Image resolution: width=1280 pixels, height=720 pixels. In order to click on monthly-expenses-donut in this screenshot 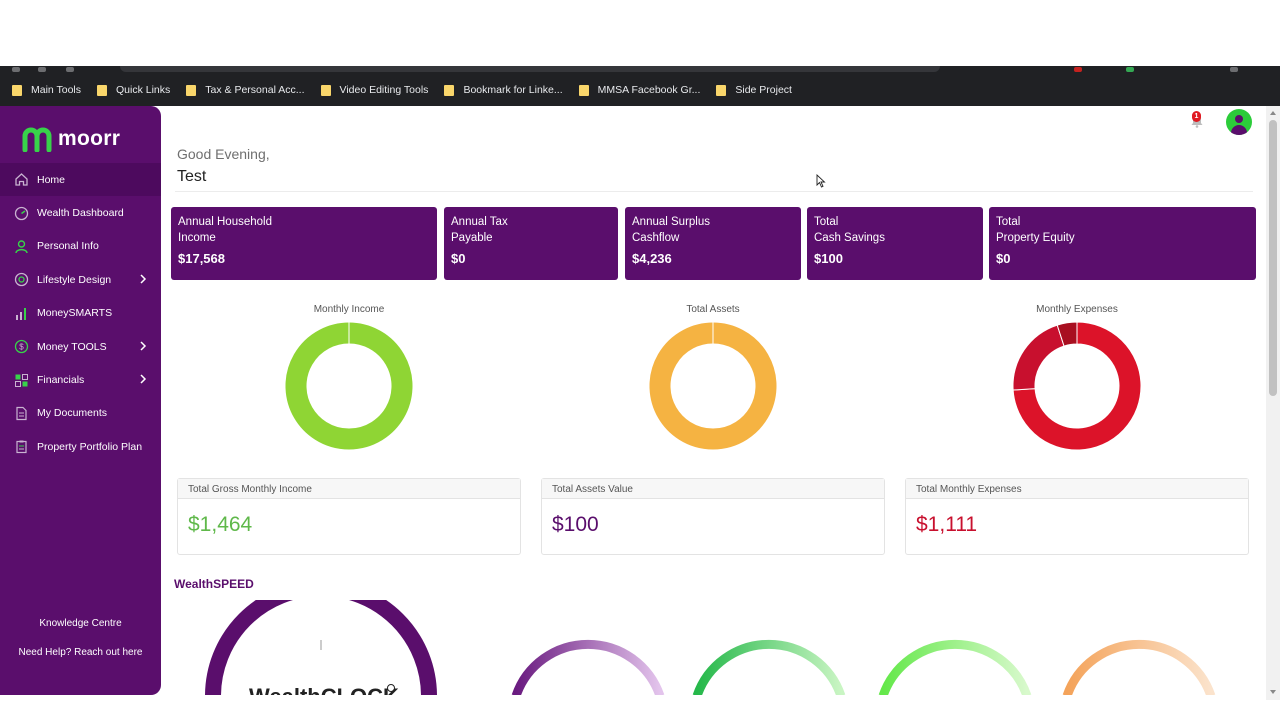, I will do `click(1077, 386)`.